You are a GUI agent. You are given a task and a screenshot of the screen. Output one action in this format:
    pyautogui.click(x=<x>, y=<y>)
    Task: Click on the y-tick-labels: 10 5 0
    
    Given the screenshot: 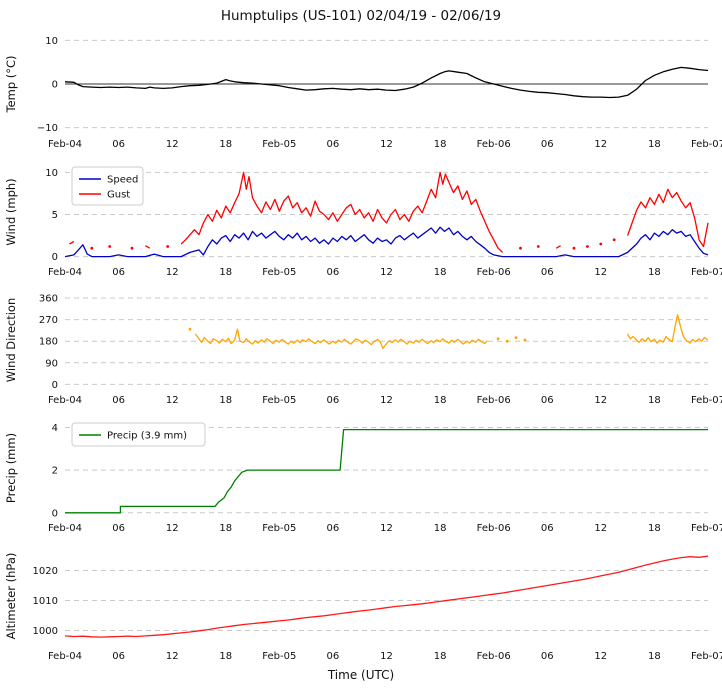 What is the action you would take?
    pyautogui.click(x=51, y=215)
    